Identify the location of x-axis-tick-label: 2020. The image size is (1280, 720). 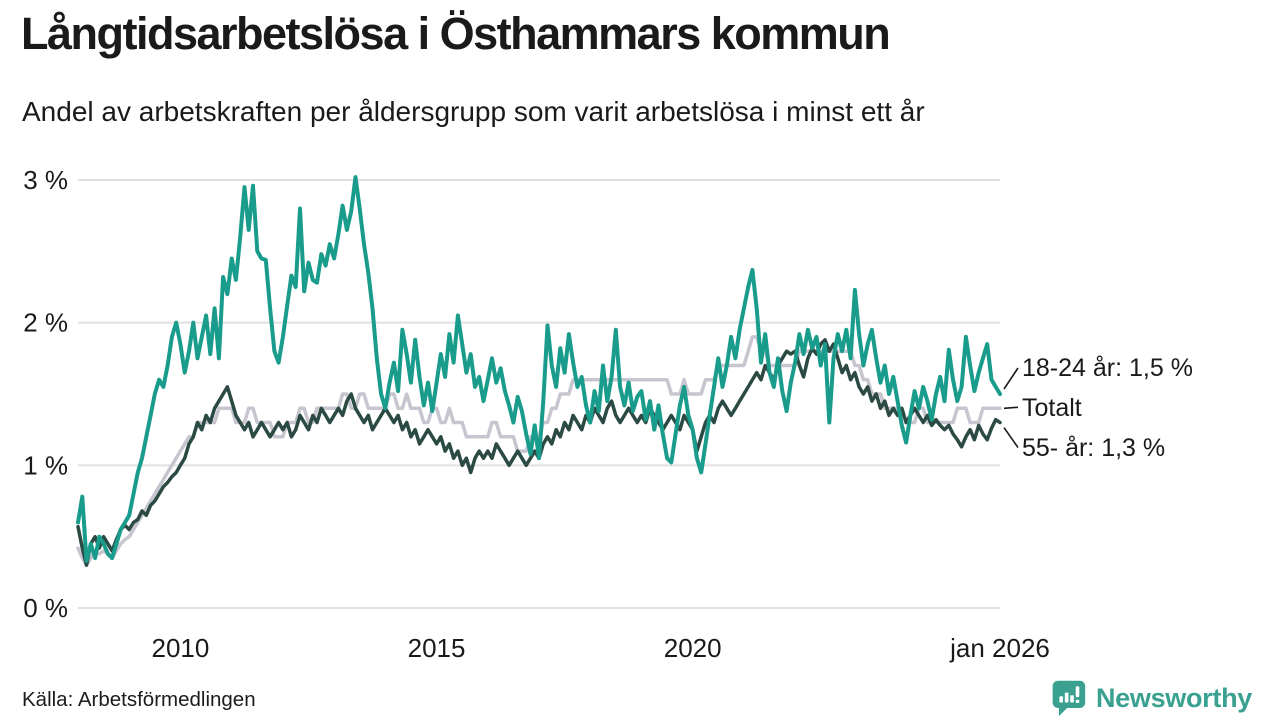
(693, 648).